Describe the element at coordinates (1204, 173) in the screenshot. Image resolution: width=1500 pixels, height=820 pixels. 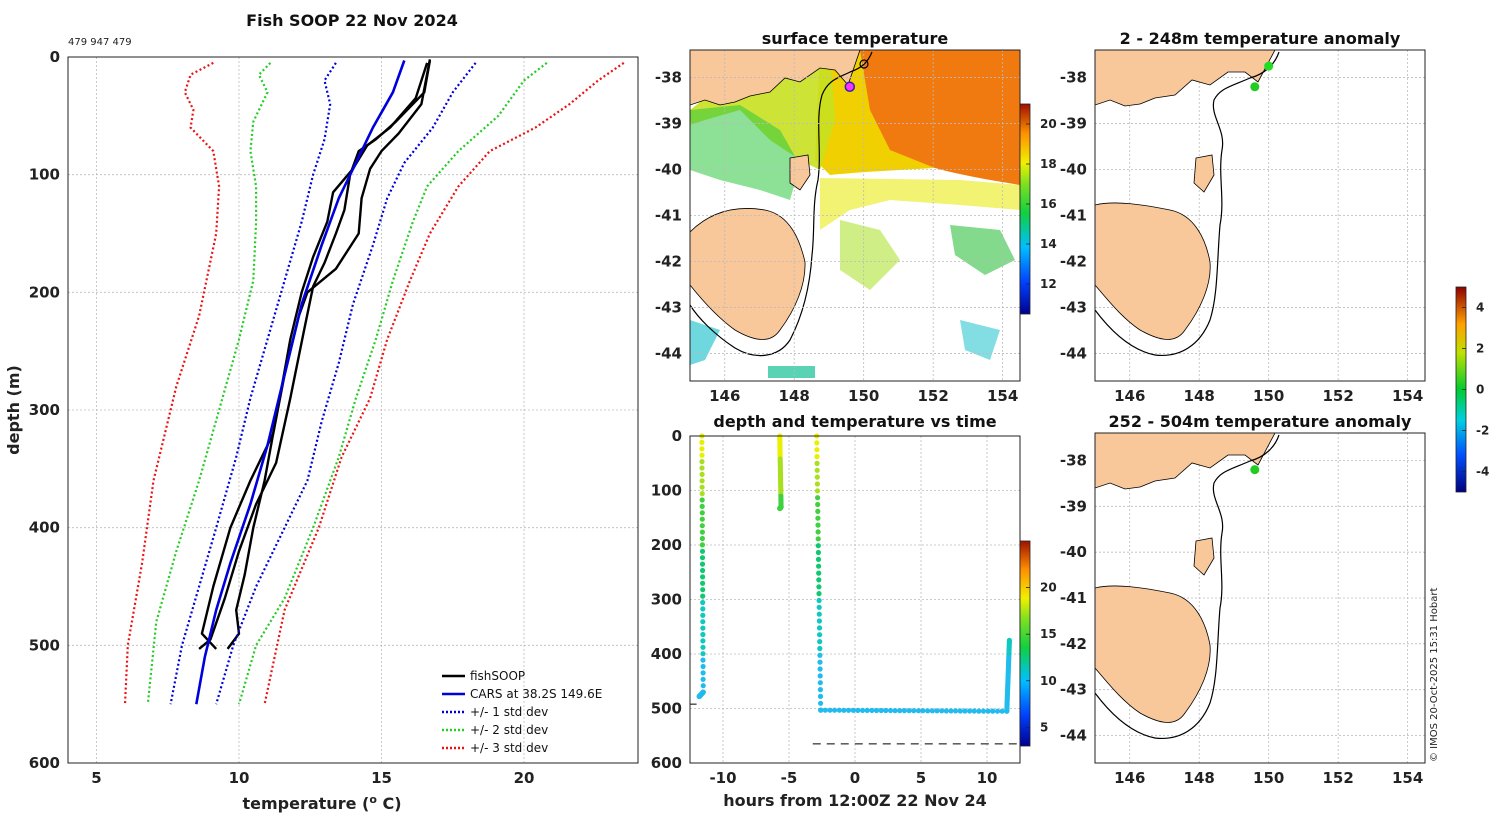
I see `anomaly-upper-flinders-island` at that location.